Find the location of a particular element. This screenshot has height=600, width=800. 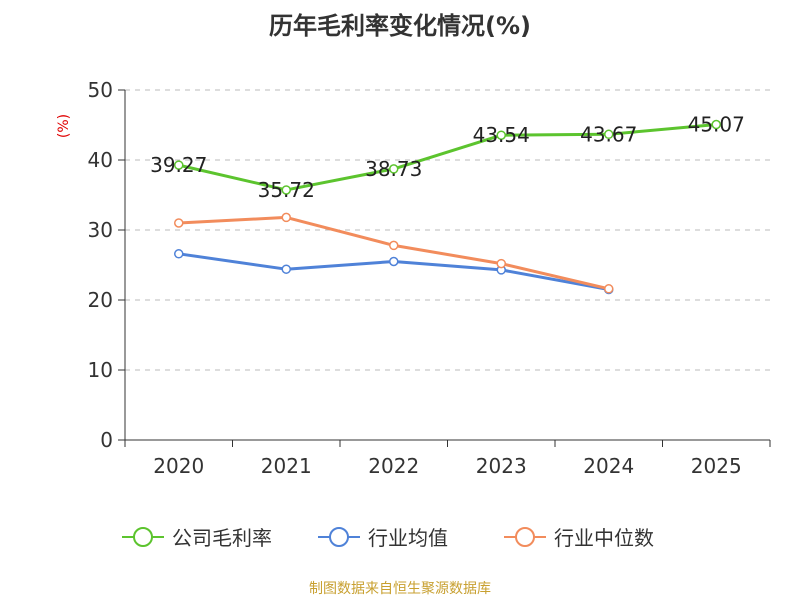

chart-title: 历年毛利率变化情况(%) is located at coordinates (400, 26).